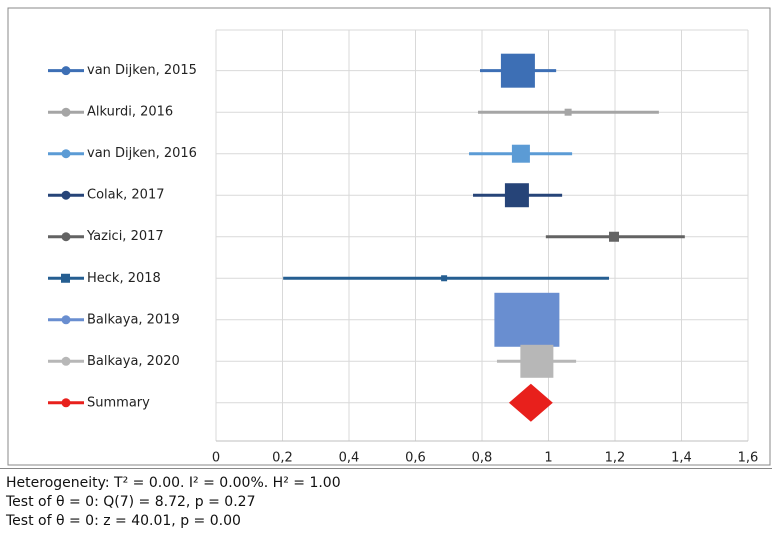  What do you see at coordinates (748, 458) in the screenshot?
I see `x-tick-label: 1,6` at bounding box center [748, 458].